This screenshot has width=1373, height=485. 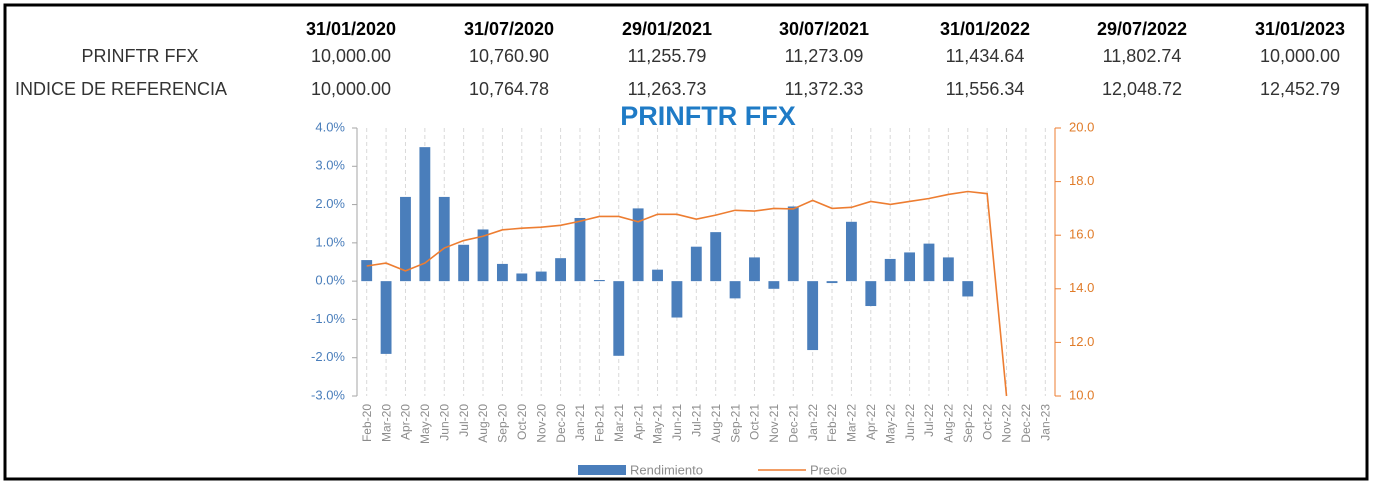 What do you see at coordinates (619, 423) in the screenshot?
I see `x-tick-label: Mar-21` at bounding box center [619, 423].